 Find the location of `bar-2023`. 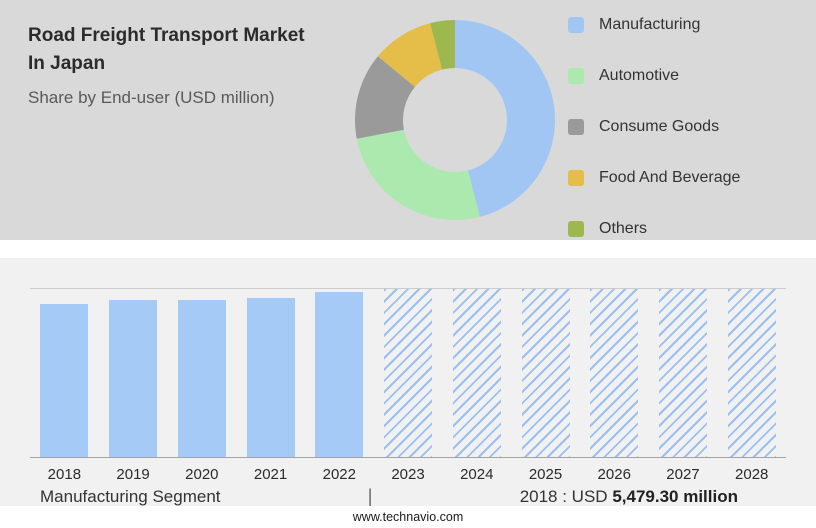

bar-2023 is located at coordinates (408, 373).